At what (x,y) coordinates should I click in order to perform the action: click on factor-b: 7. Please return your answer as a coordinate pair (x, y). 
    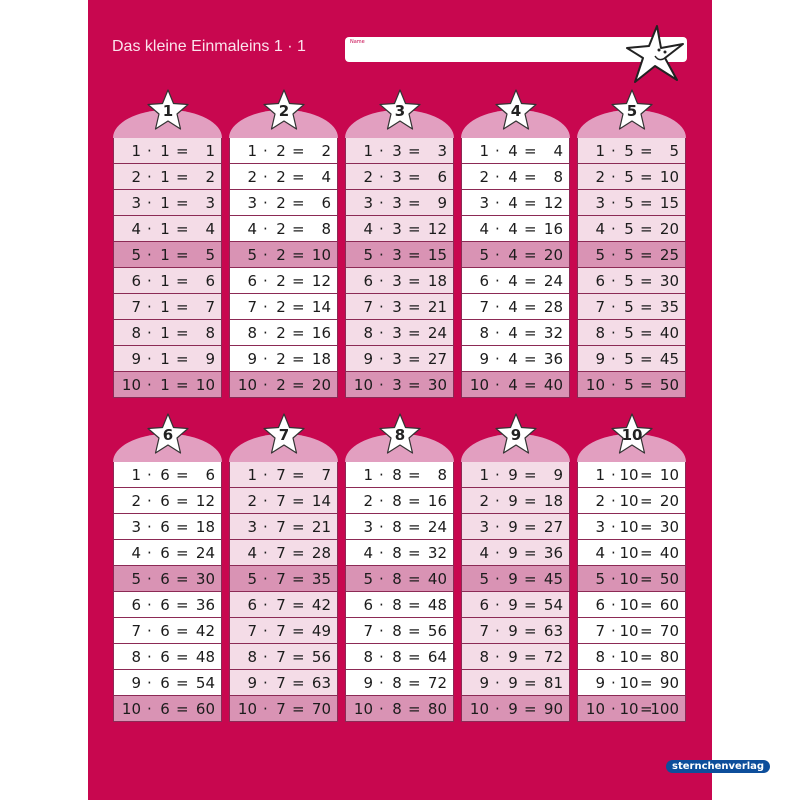
    Looking at the image, I should click on (281, 501).